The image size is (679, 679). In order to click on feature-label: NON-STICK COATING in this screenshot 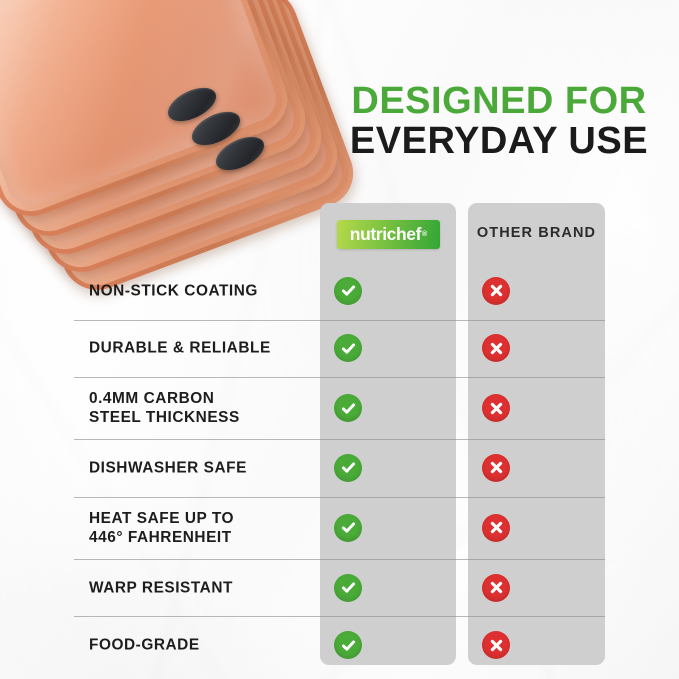, I will do `click(173, 291)`.